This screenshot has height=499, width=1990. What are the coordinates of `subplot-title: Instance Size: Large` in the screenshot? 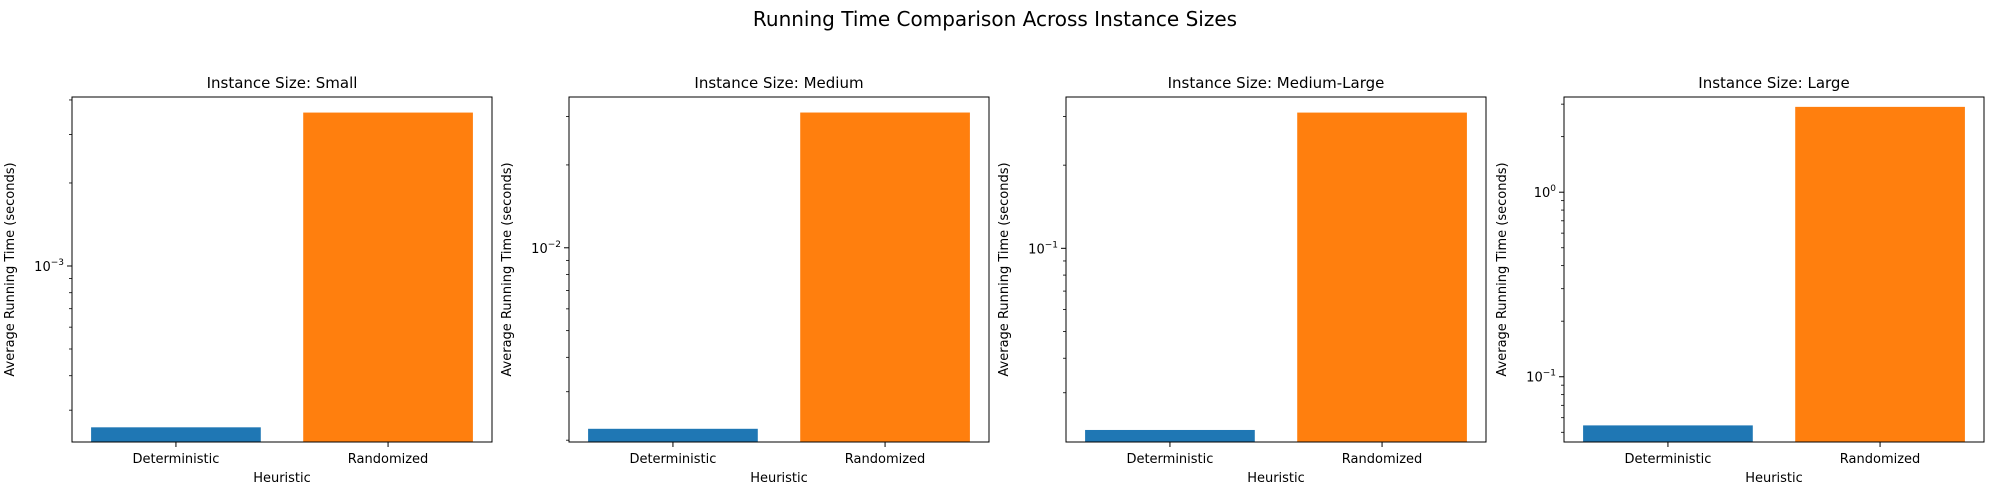 It's located at (1773, 83).